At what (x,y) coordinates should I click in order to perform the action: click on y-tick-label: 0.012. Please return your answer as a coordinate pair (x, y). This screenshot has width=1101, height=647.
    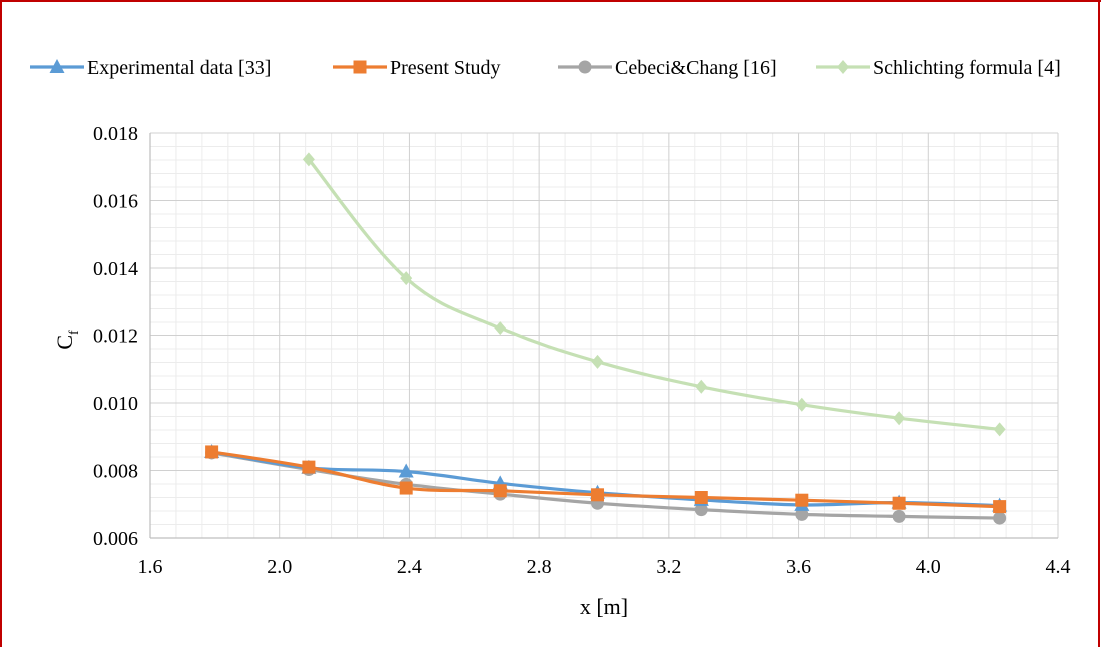
    Looking at the image, I should click on (115, 337).